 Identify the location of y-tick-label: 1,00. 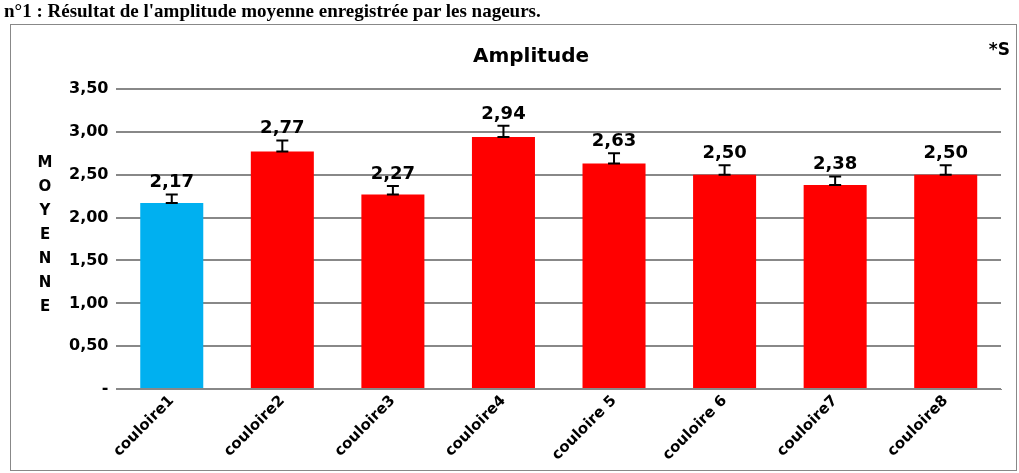
(88, 302).